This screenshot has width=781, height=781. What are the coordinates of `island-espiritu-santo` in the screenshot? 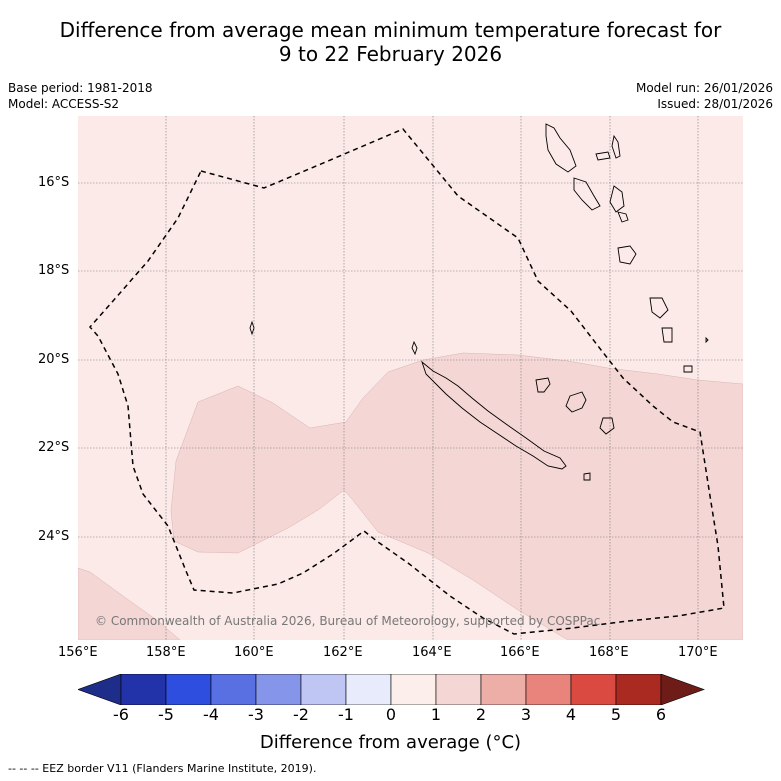 It's located at (561, 148).